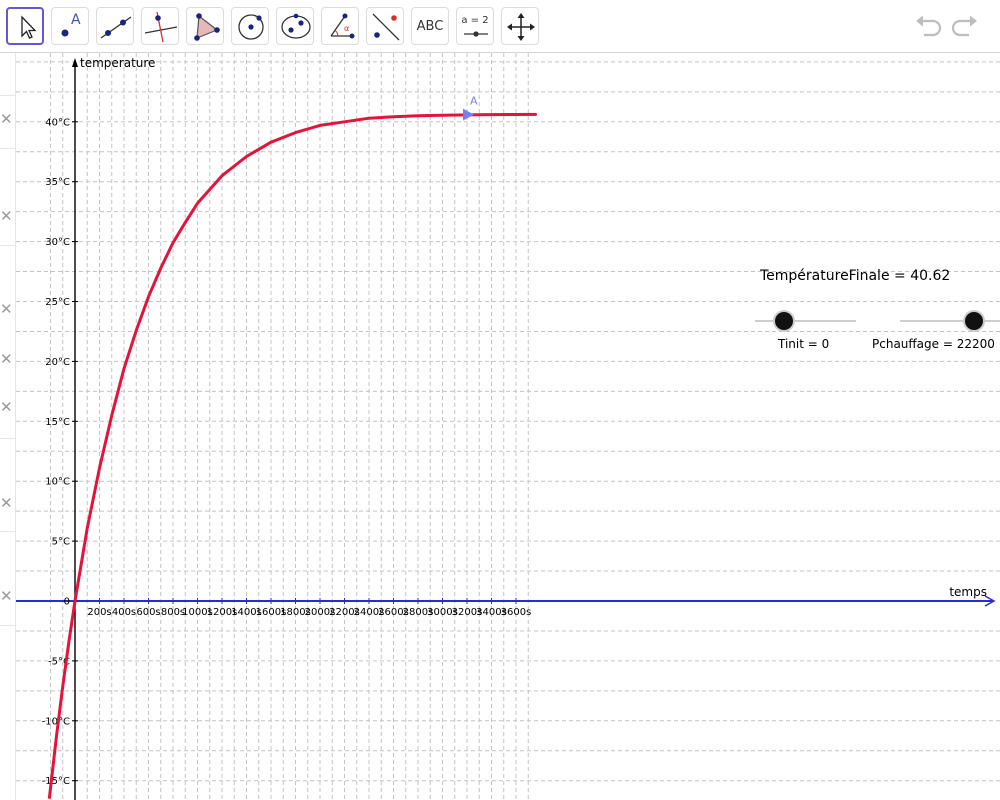 Image resolution: width=1000 pixels, height=800 pixels. What do you see at coordinates (933, 344) in the screenshot?
I see `slider-pchauffage-label: Pchauffage = 22200` at bounding box center [933, 344].